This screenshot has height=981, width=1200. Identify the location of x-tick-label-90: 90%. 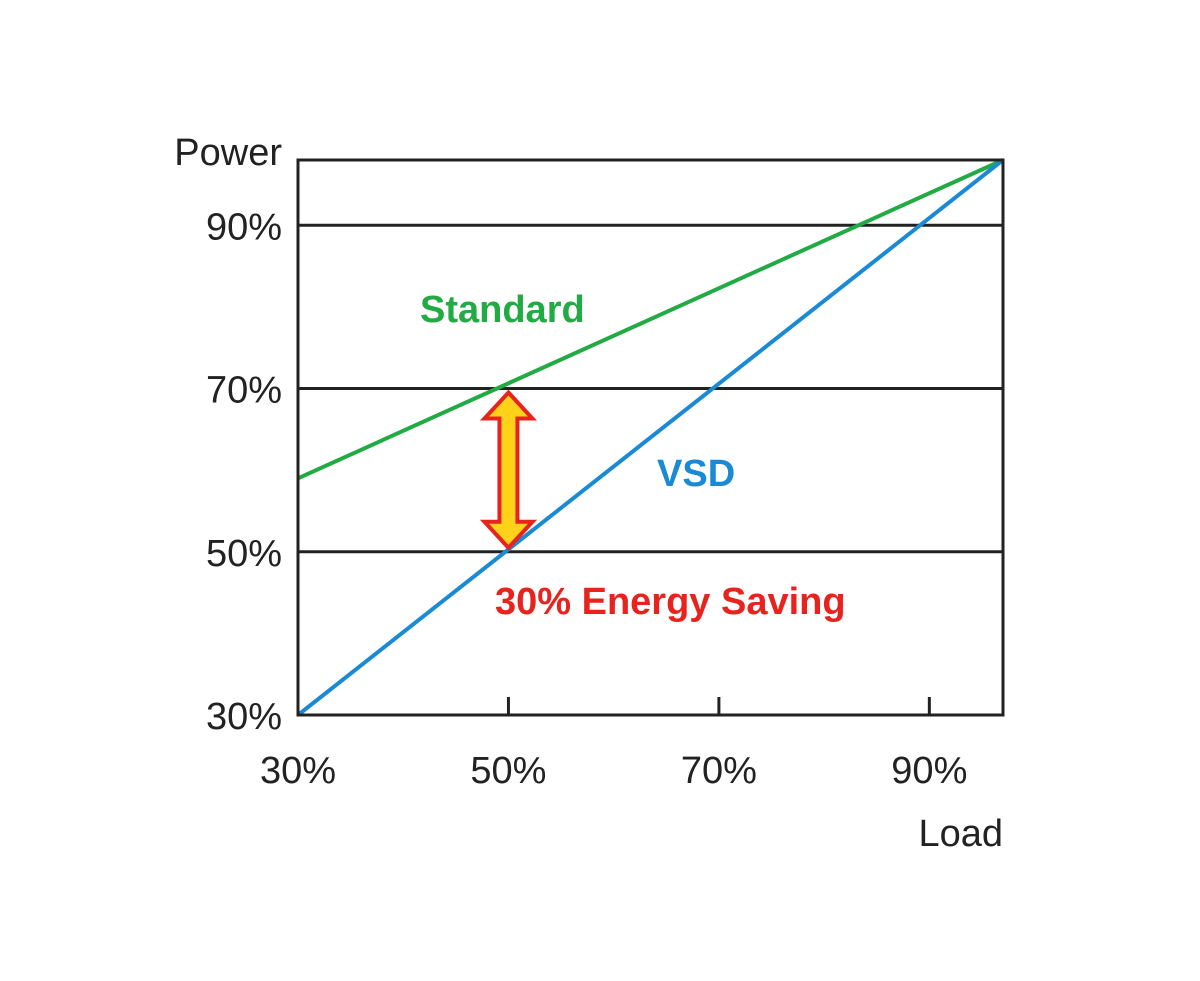
(929, 771).